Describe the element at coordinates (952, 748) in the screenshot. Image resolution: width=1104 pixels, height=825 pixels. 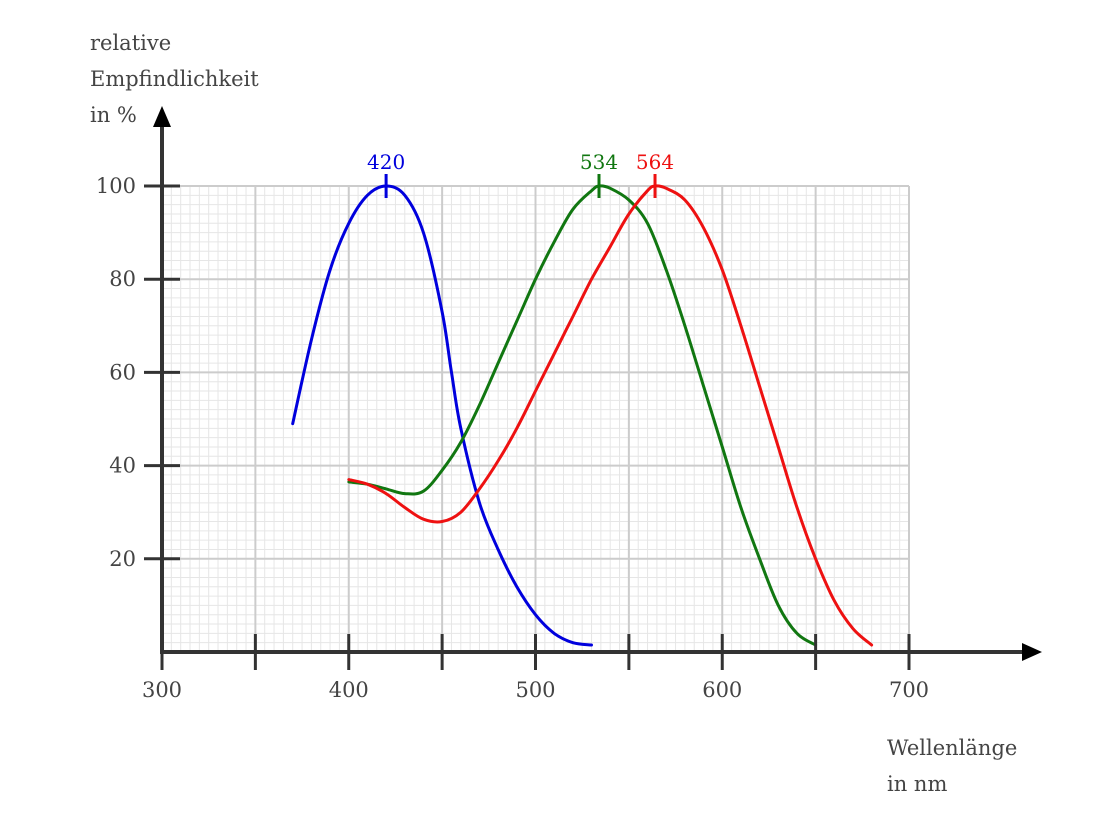
I see `x-axis-label-line-1: Wellenlänge` at that location.